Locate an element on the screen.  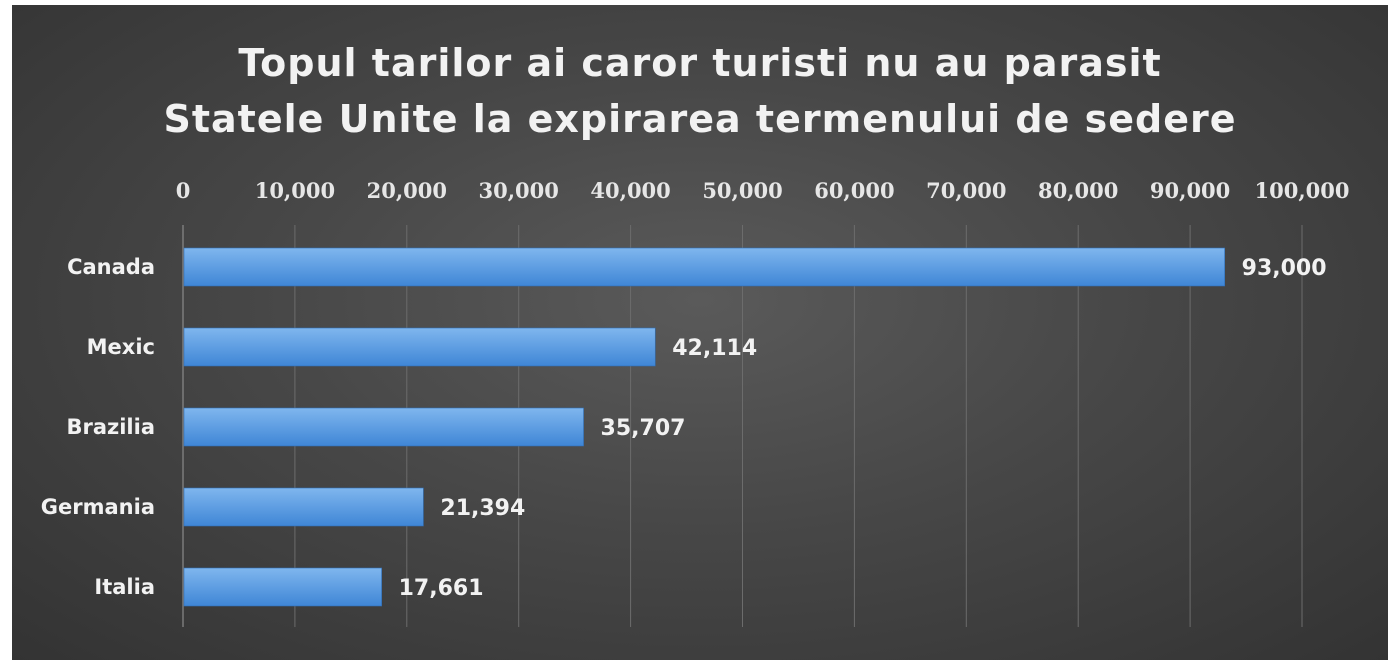
data-label: 93,000 is located at coordinates (1284, 268).